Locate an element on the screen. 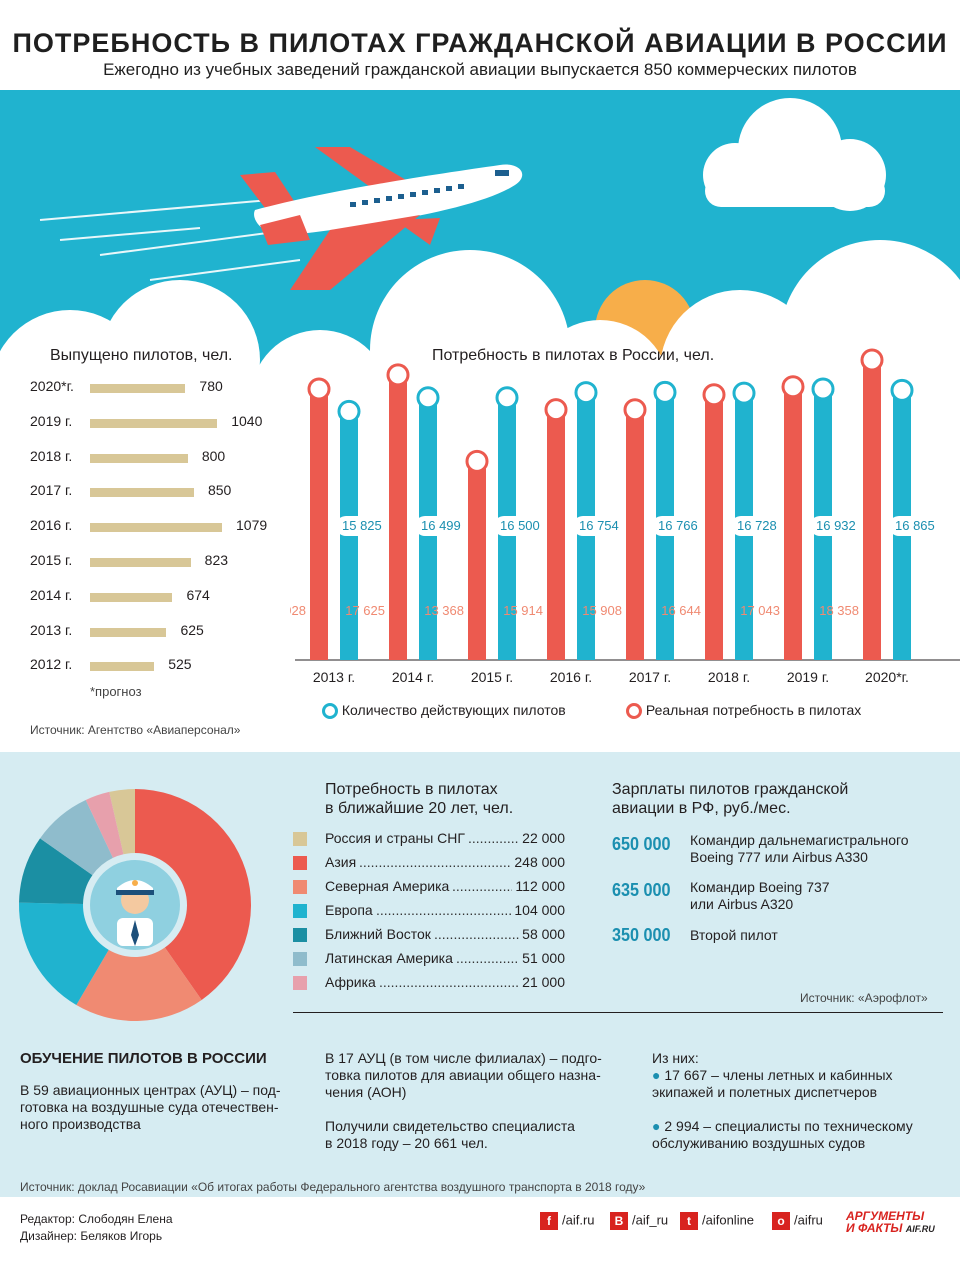 This screenshot has width=960, height=1271. forecast-note: *прогноз is located at coordinates (116, 691).